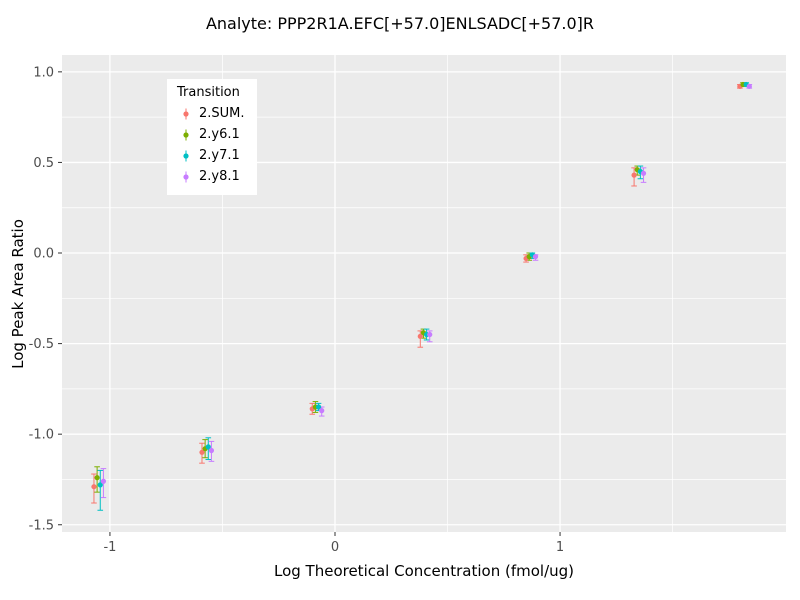 The width and height of the screenshot is (800, 600). Describe the element at coordinates (219, 176) in the screenshot. I see `legend-entry-label: 2.y8.1` at that location.